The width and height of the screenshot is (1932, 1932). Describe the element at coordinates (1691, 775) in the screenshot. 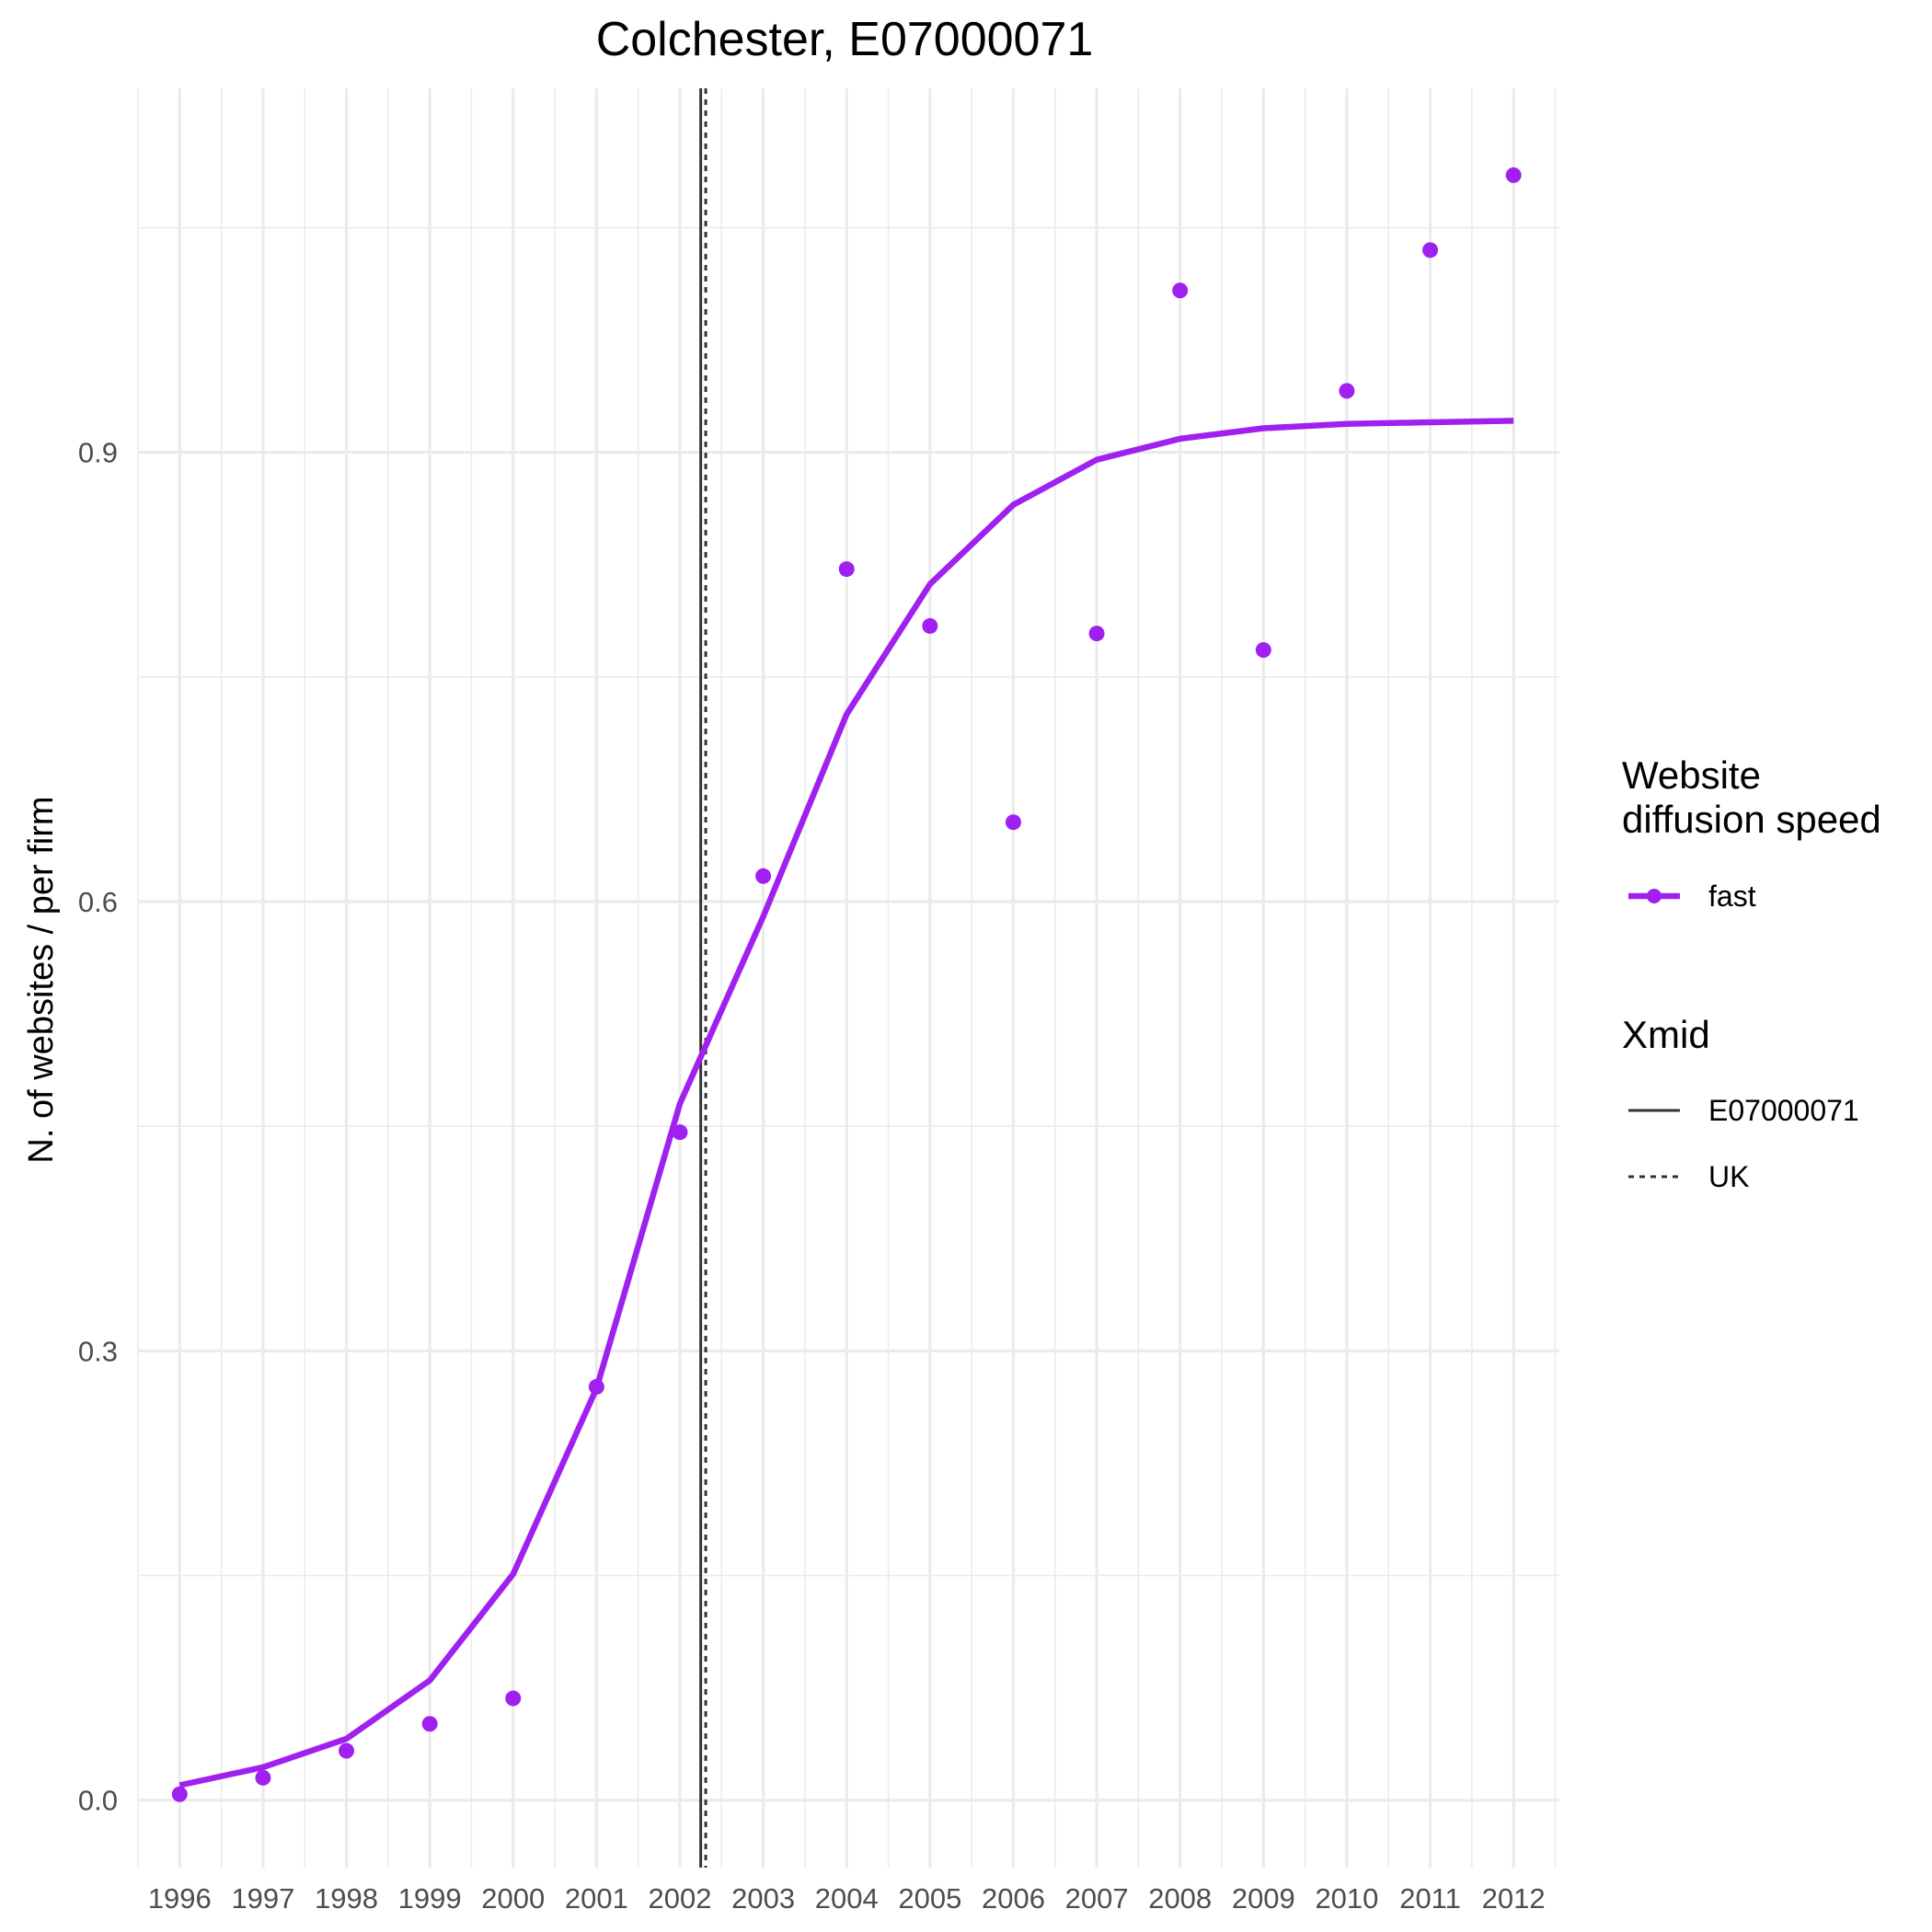

I see `legend-speed-title-line1: Website` at that location.